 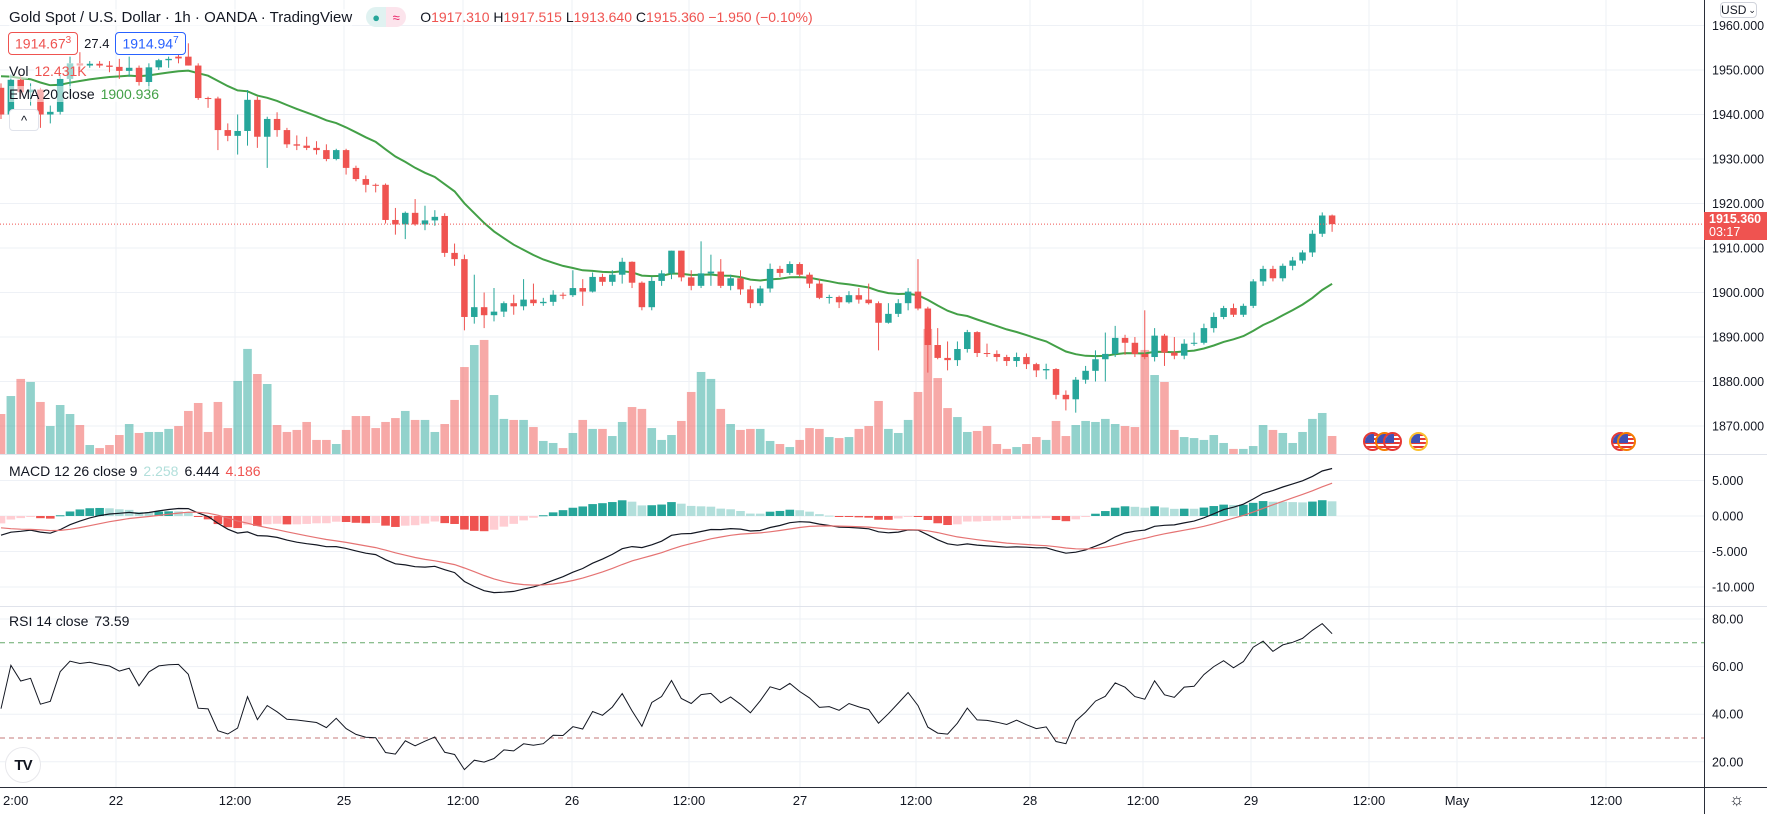 What do you see at coordinates (69, 621) in the screenshot?
I see `rsi-legend: RSI 14 close 73.59` at bounding box center [69, 621].